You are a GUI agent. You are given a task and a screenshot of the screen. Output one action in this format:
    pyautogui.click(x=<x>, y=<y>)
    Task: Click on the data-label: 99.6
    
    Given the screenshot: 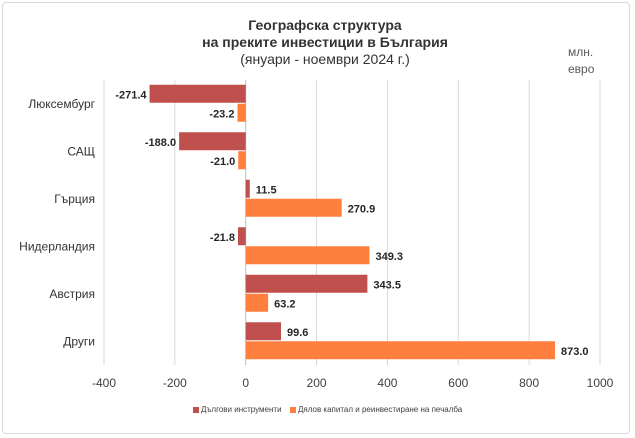 What is the action you would take?
    pyautogui.click(x=297, y=333)
    